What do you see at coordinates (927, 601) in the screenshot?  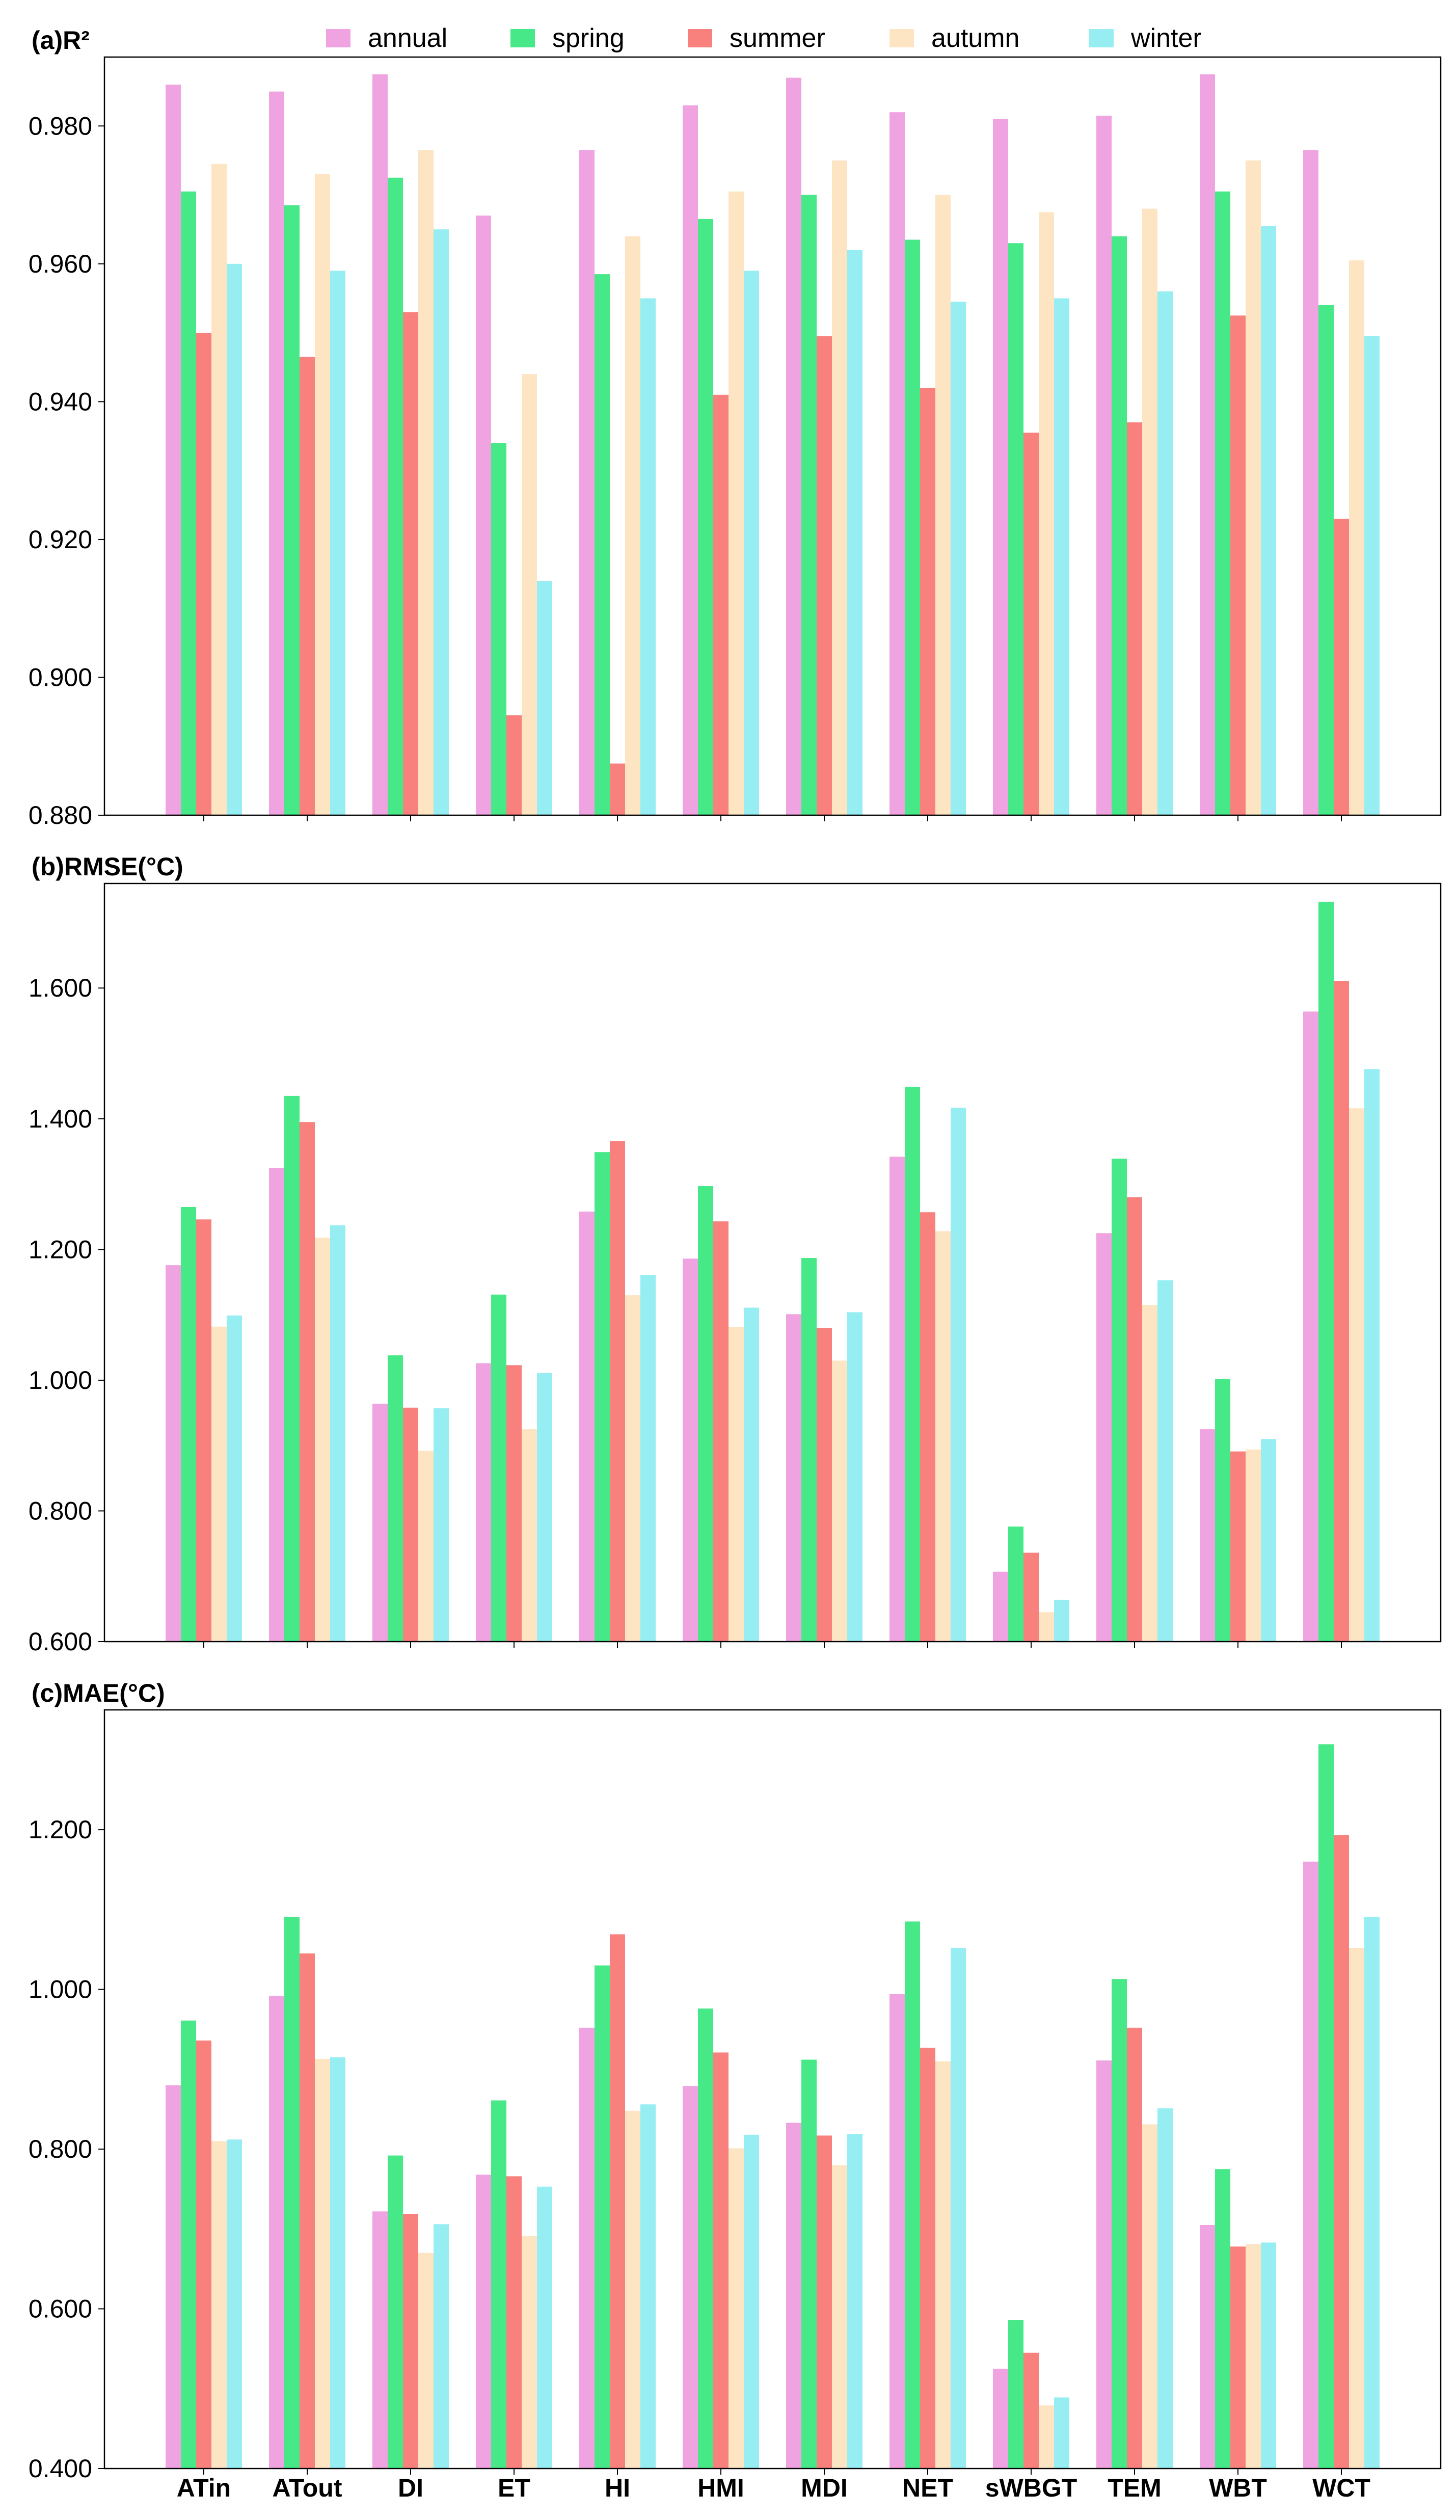 I see `bar-summer-net` at bounding box center [927, 601].